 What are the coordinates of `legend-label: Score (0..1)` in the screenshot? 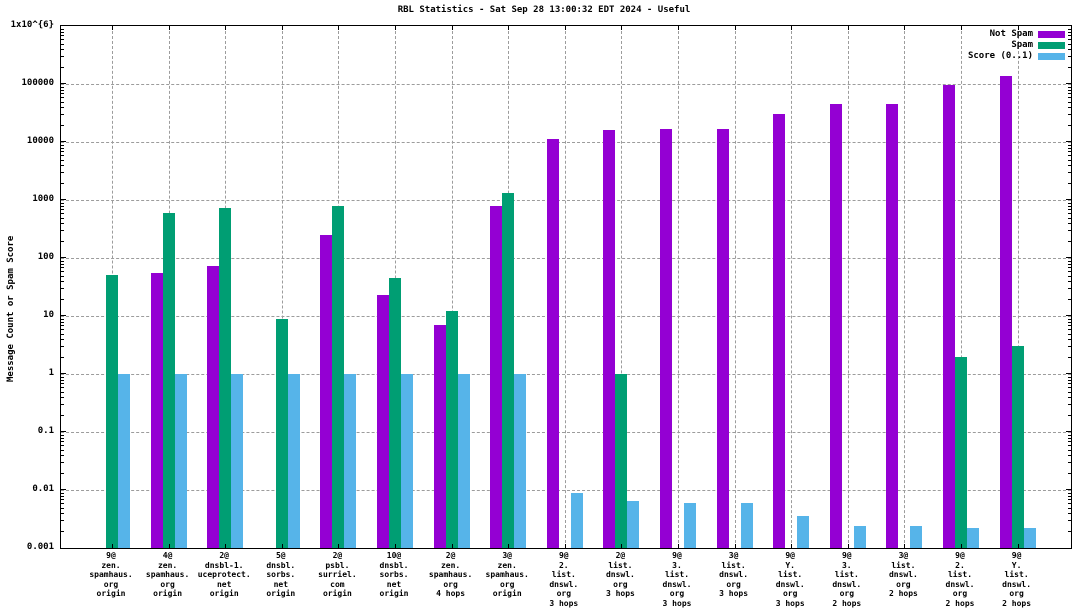 It's located at (1000, 56).